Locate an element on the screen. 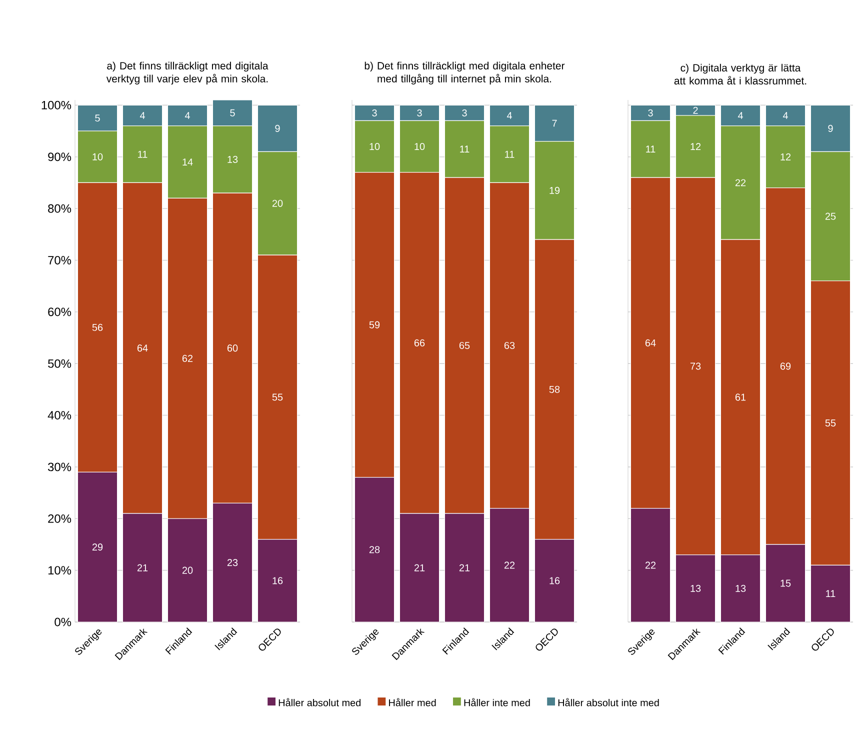  y-tick-label: 30% is located at coordinates (60, 467).